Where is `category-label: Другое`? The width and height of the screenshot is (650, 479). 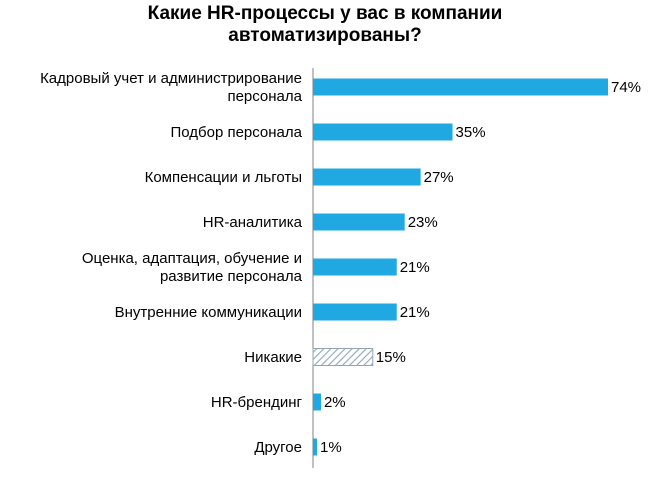
category-label: Другое is located at coordinates (278, 447).